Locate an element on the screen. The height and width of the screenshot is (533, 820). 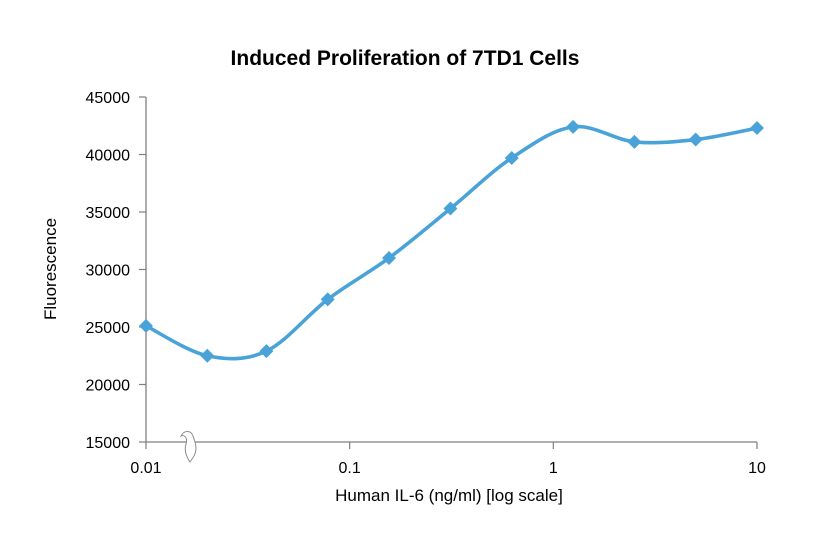
x-axis-label: Human IL-6 (ng/ml) [log scale] is located at coordinates (449, 495).